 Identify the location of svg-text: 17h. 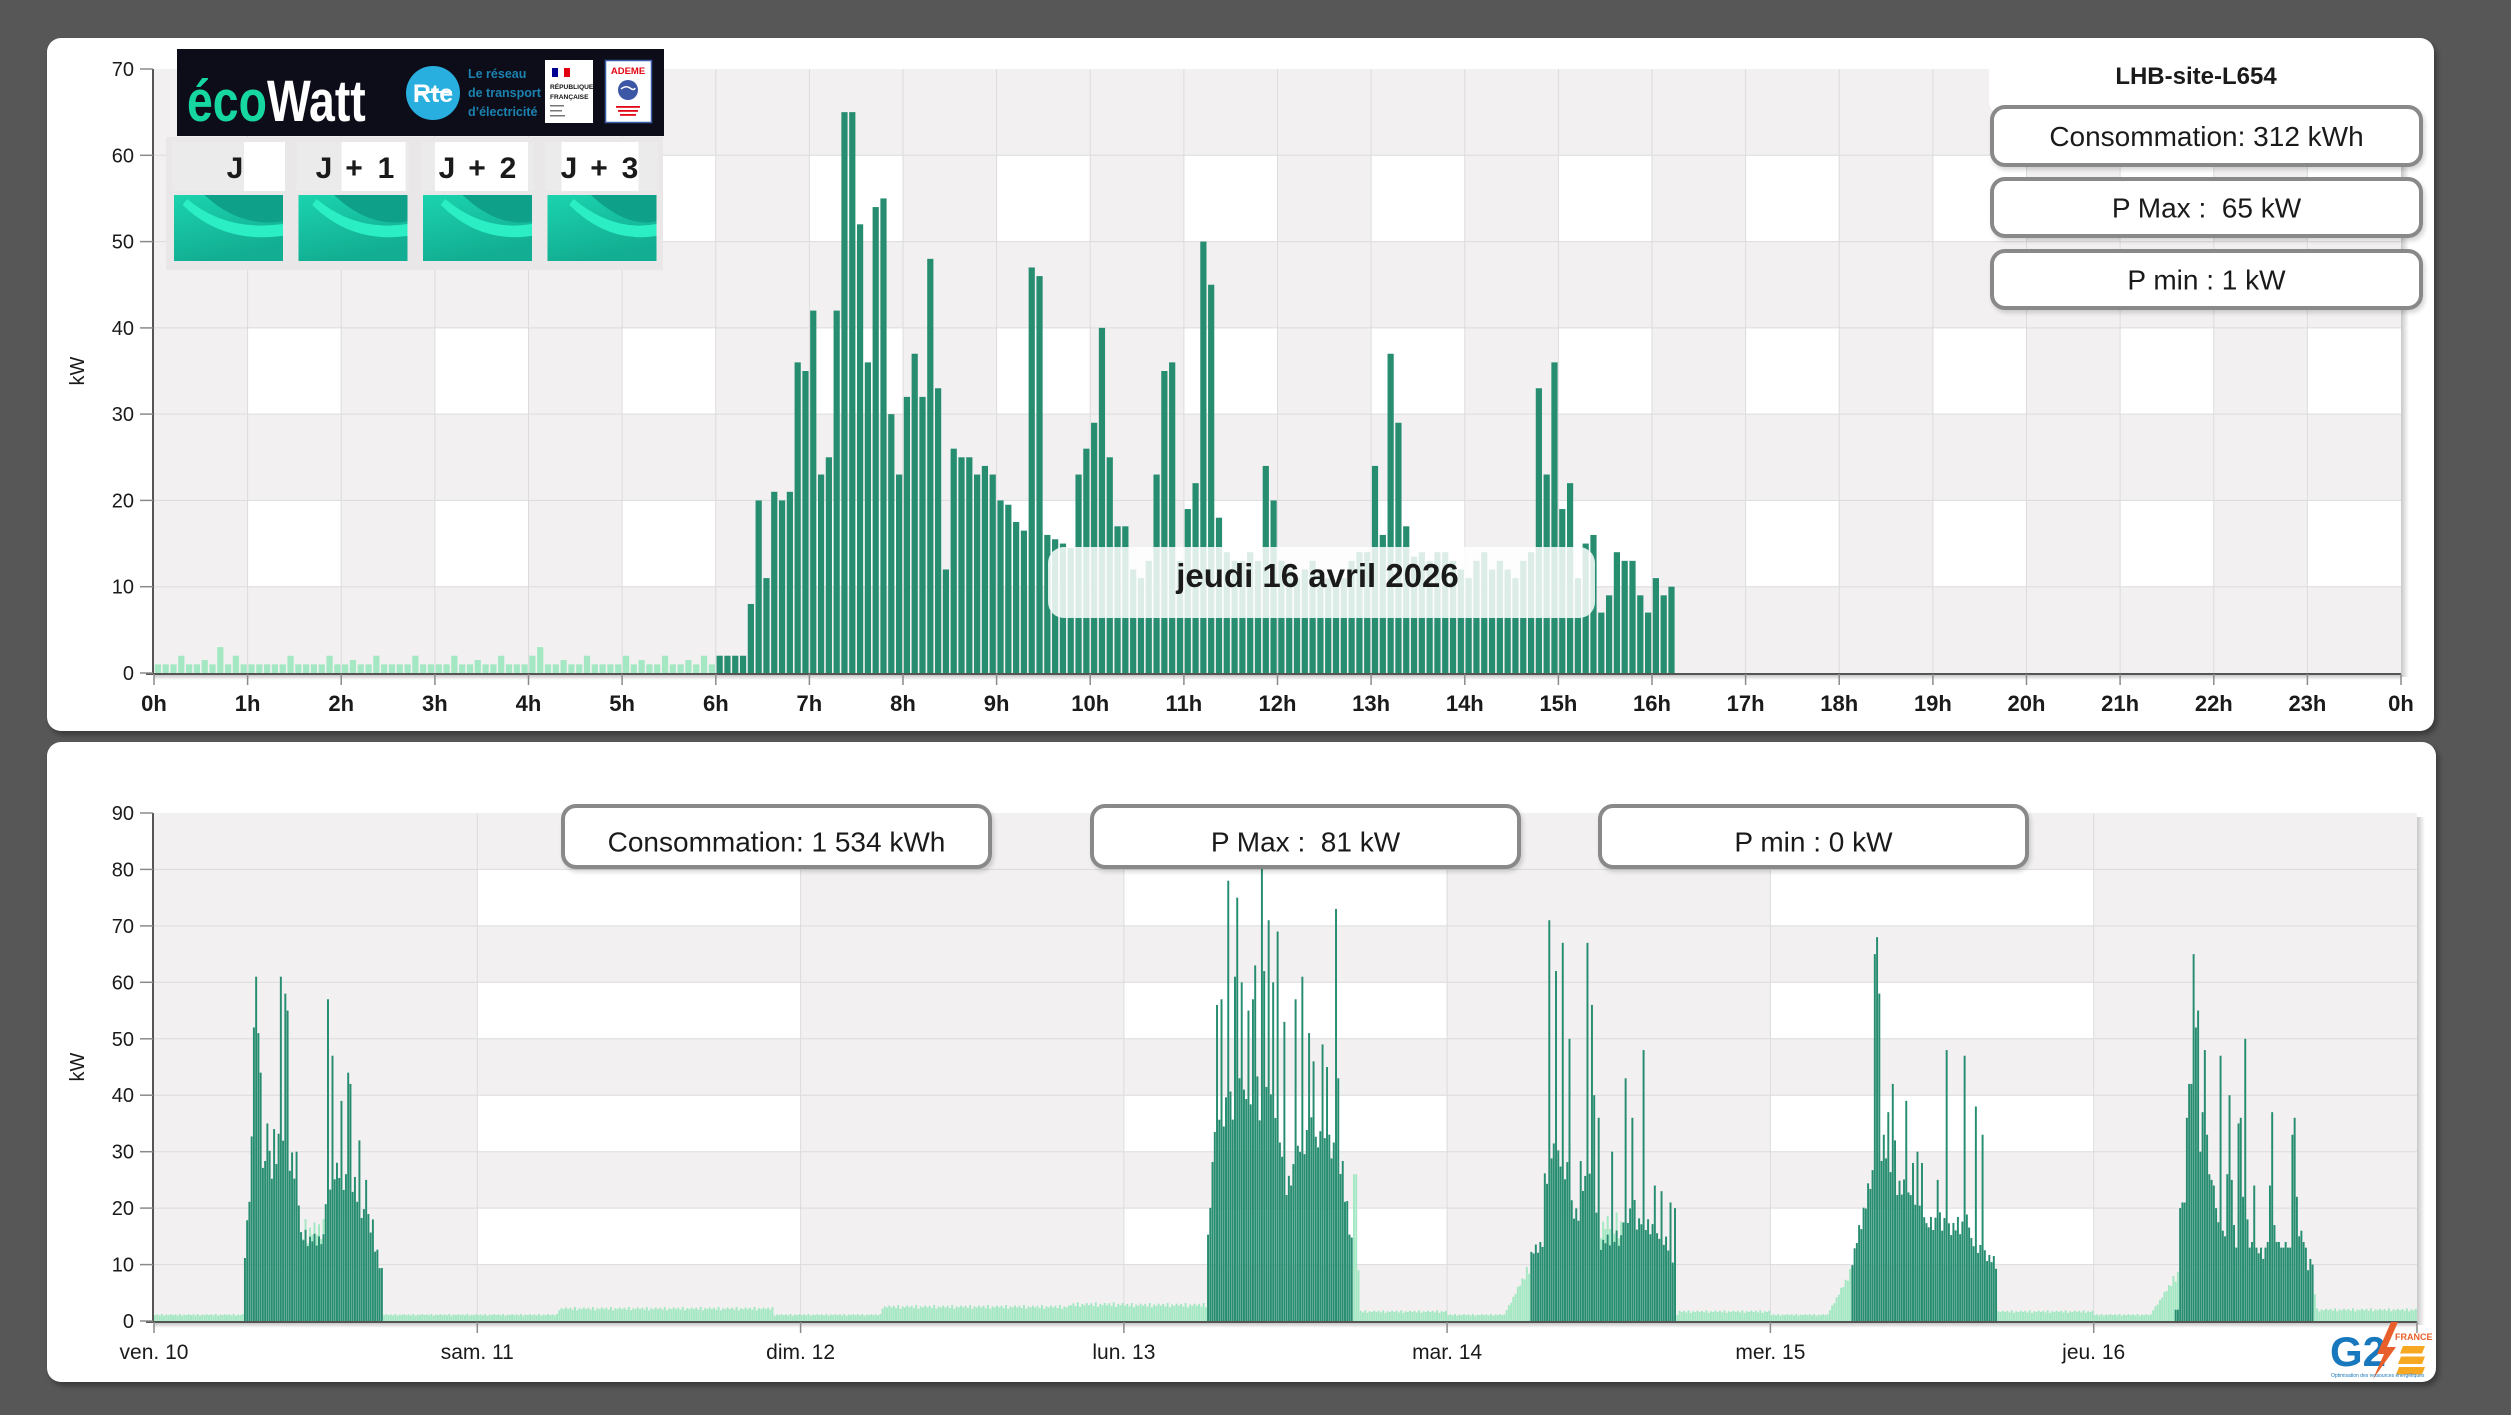
(1746, 703).